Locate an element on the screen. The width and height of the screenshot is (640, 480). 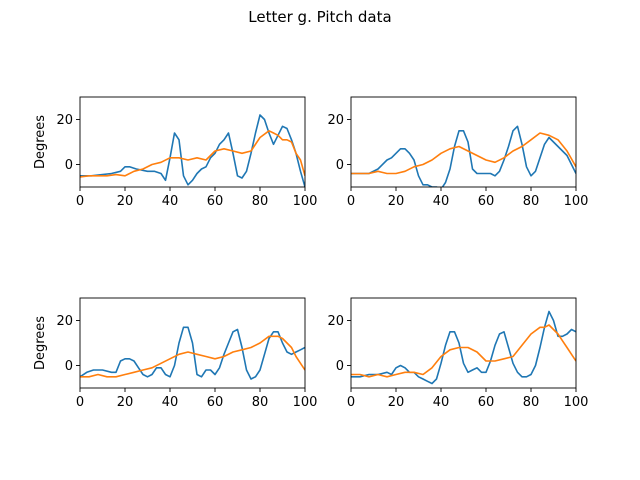
panel-bottom-left: 0 20 40 60 80 100 0 20 Degrees is located at coordinates (175, 353).